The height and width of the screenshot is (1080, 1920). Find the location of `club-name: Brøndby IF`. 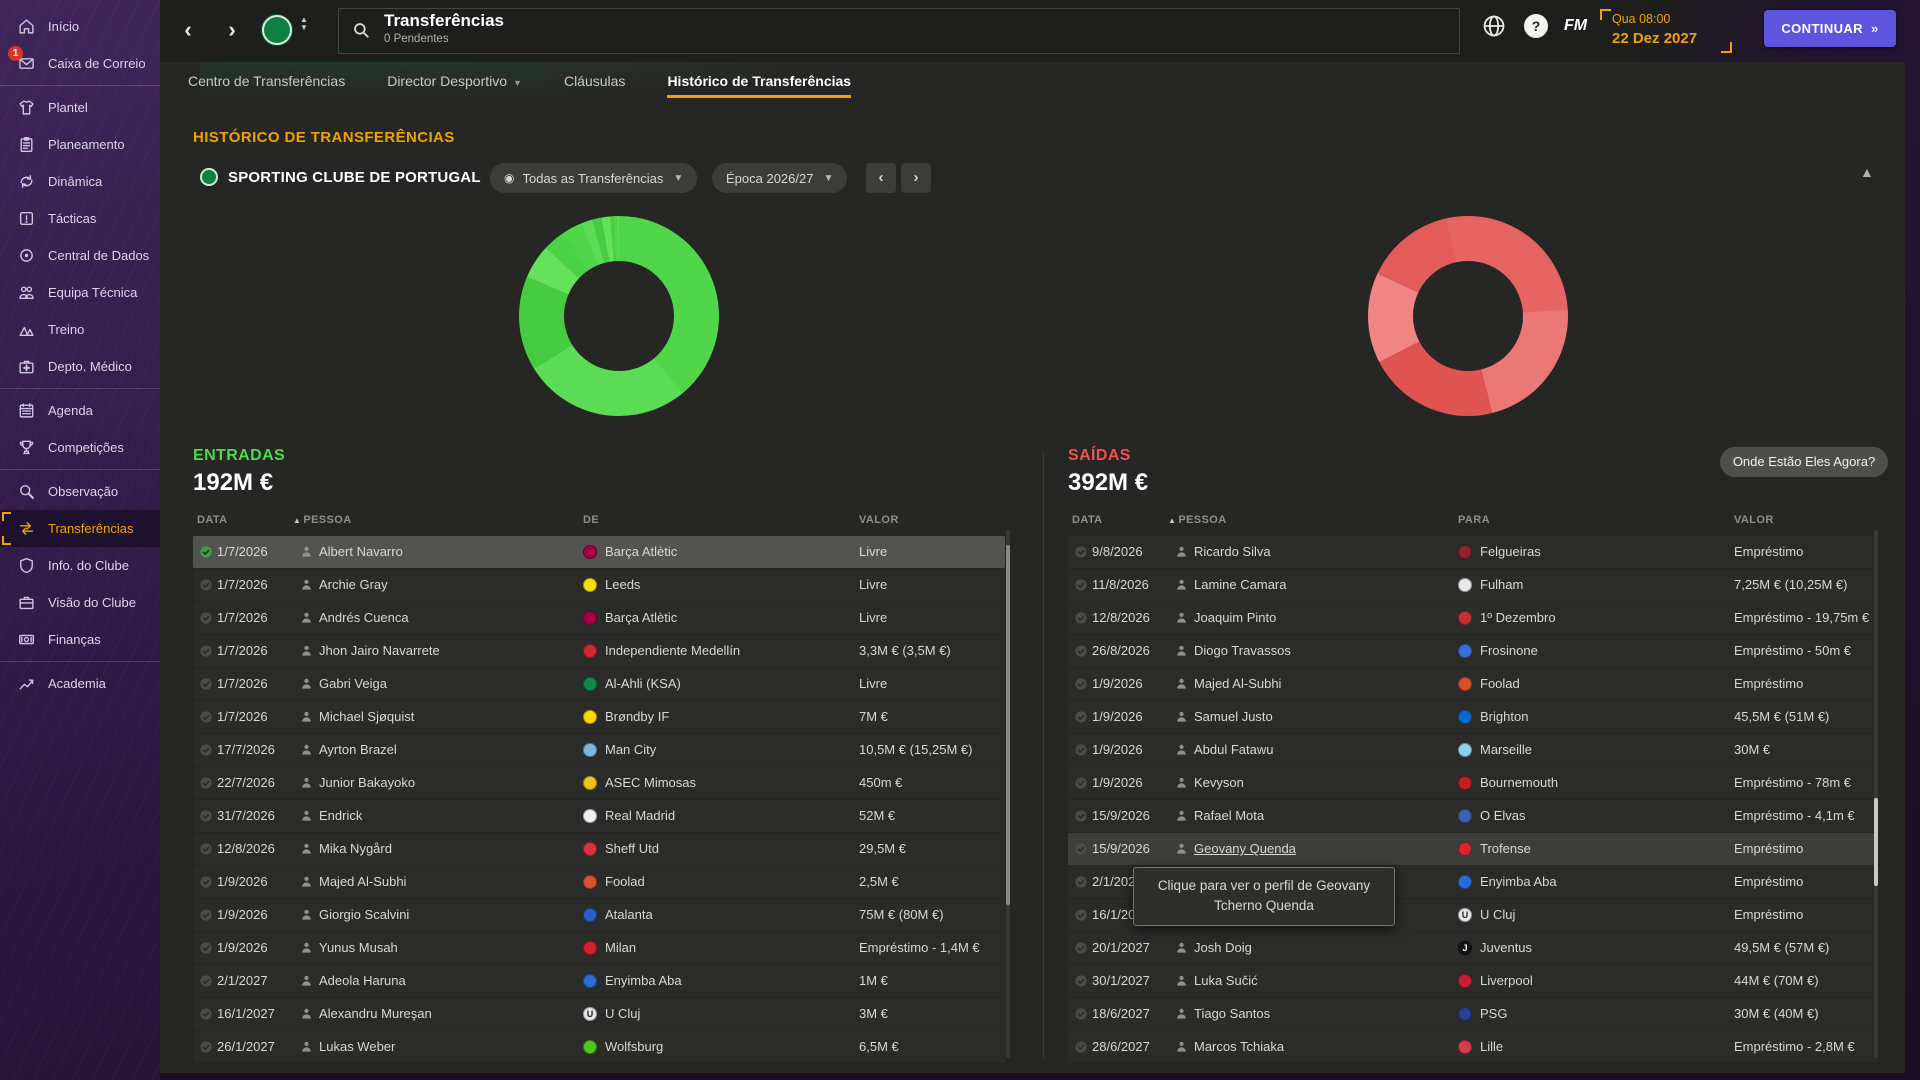

club-name: Brøndby IF is located at coordinates (637, 716).